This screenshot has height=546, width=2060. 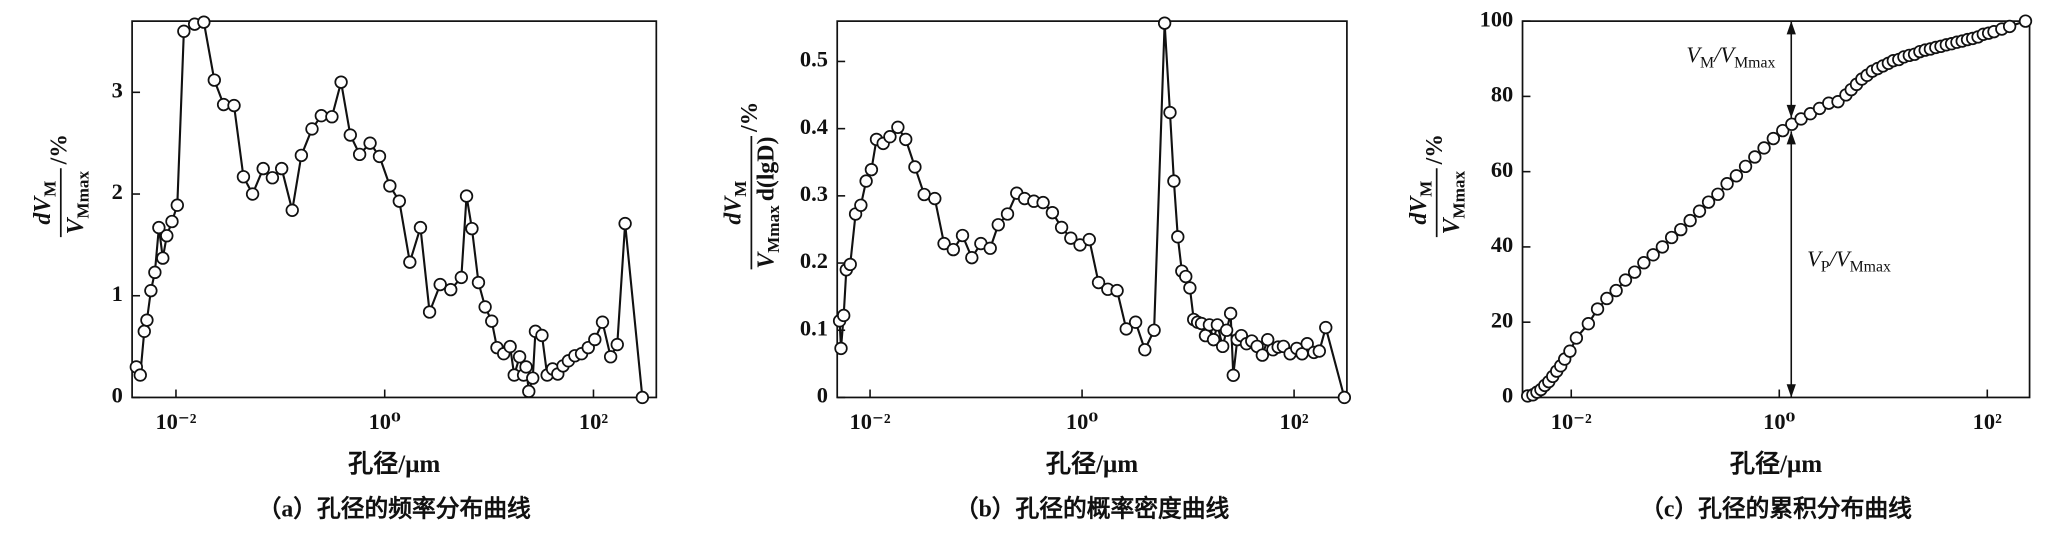 What do you see at coordinates (175, 421) in the screenshot?
I see `x-tick-label: 10⁻²` at bounding box center [175, 421].